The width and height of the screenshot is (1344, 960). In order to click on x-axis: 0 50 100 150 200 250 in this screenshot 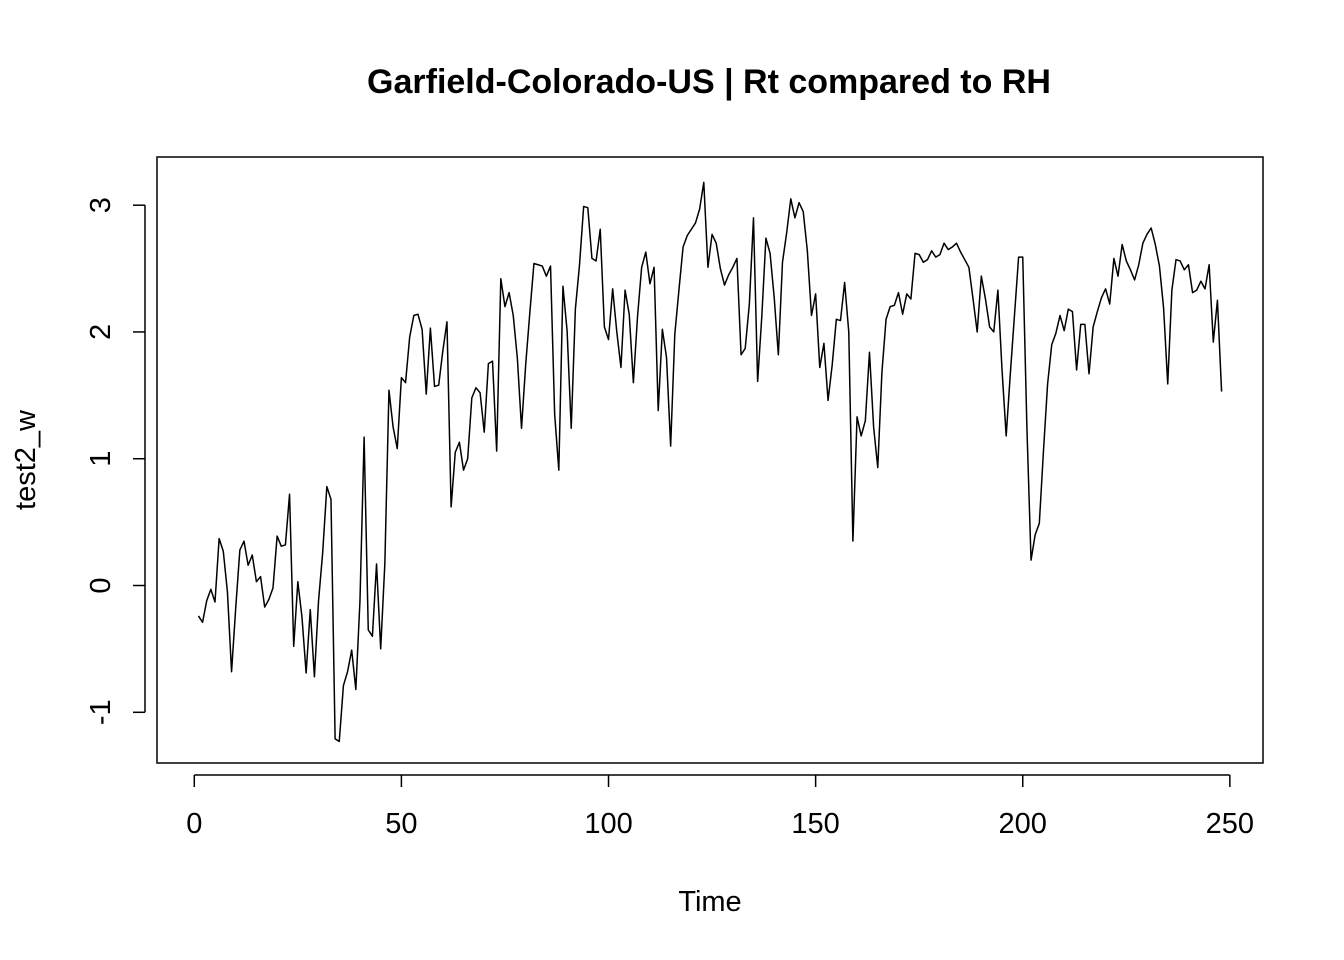, I will do `click(720, 807)`.